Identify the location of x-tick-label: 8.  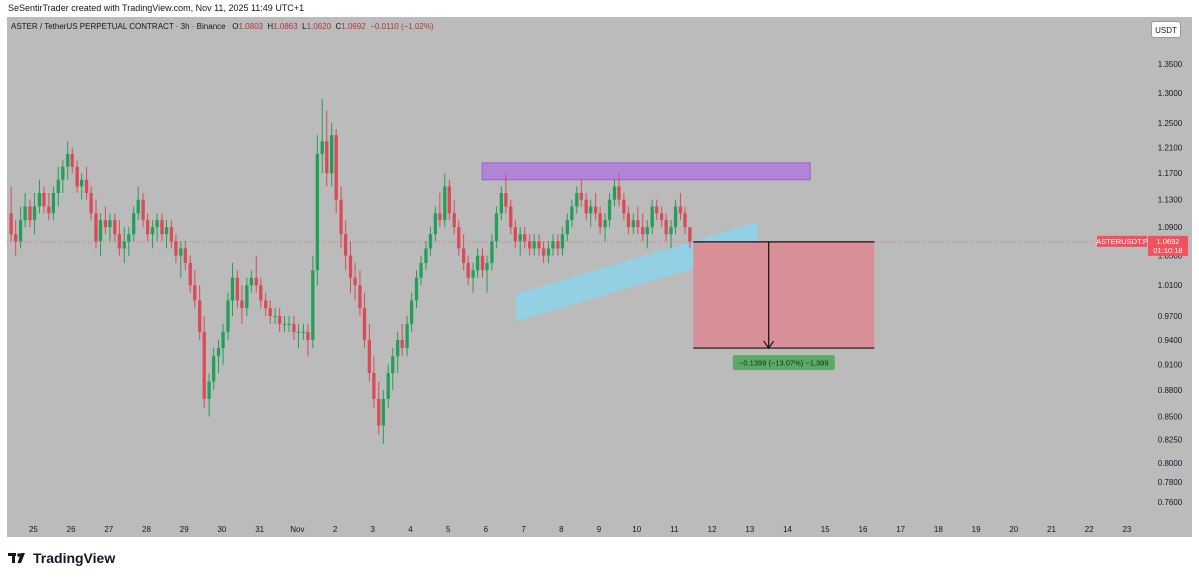
(561, 529).